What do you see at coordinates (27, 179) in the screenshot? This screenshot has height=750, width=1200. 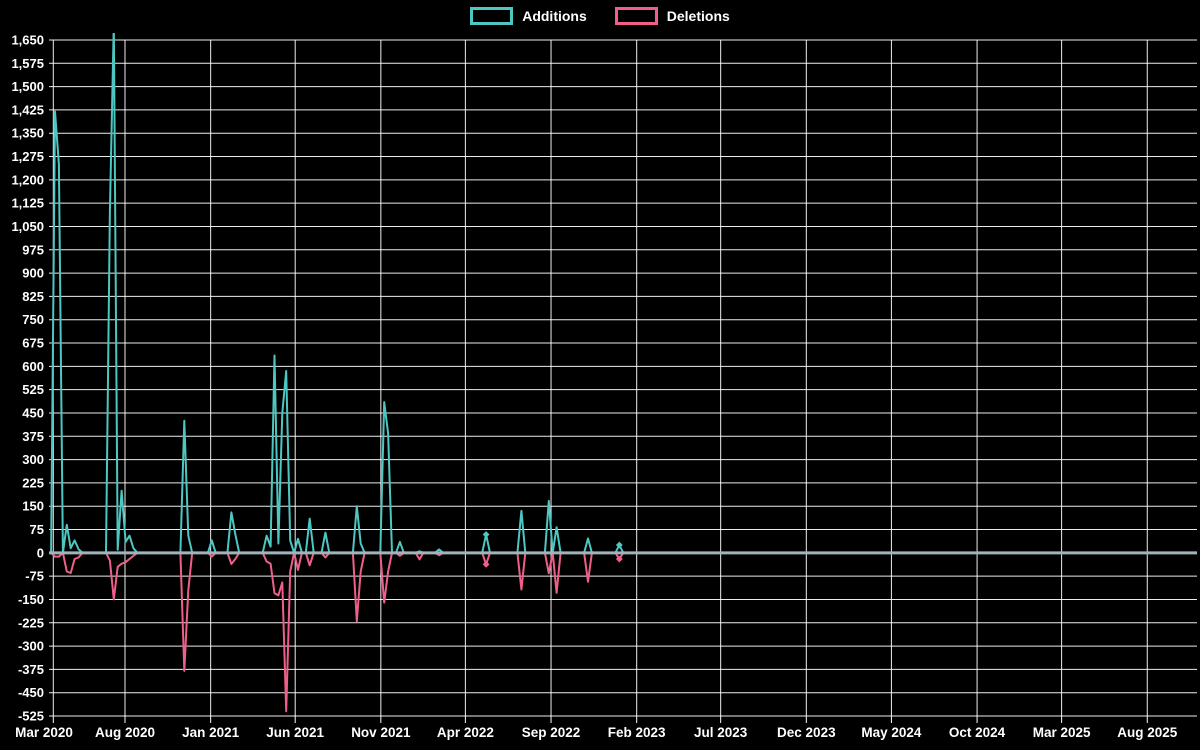 I see `y-tick-label: 1,200` at bounding box center [27, 179].